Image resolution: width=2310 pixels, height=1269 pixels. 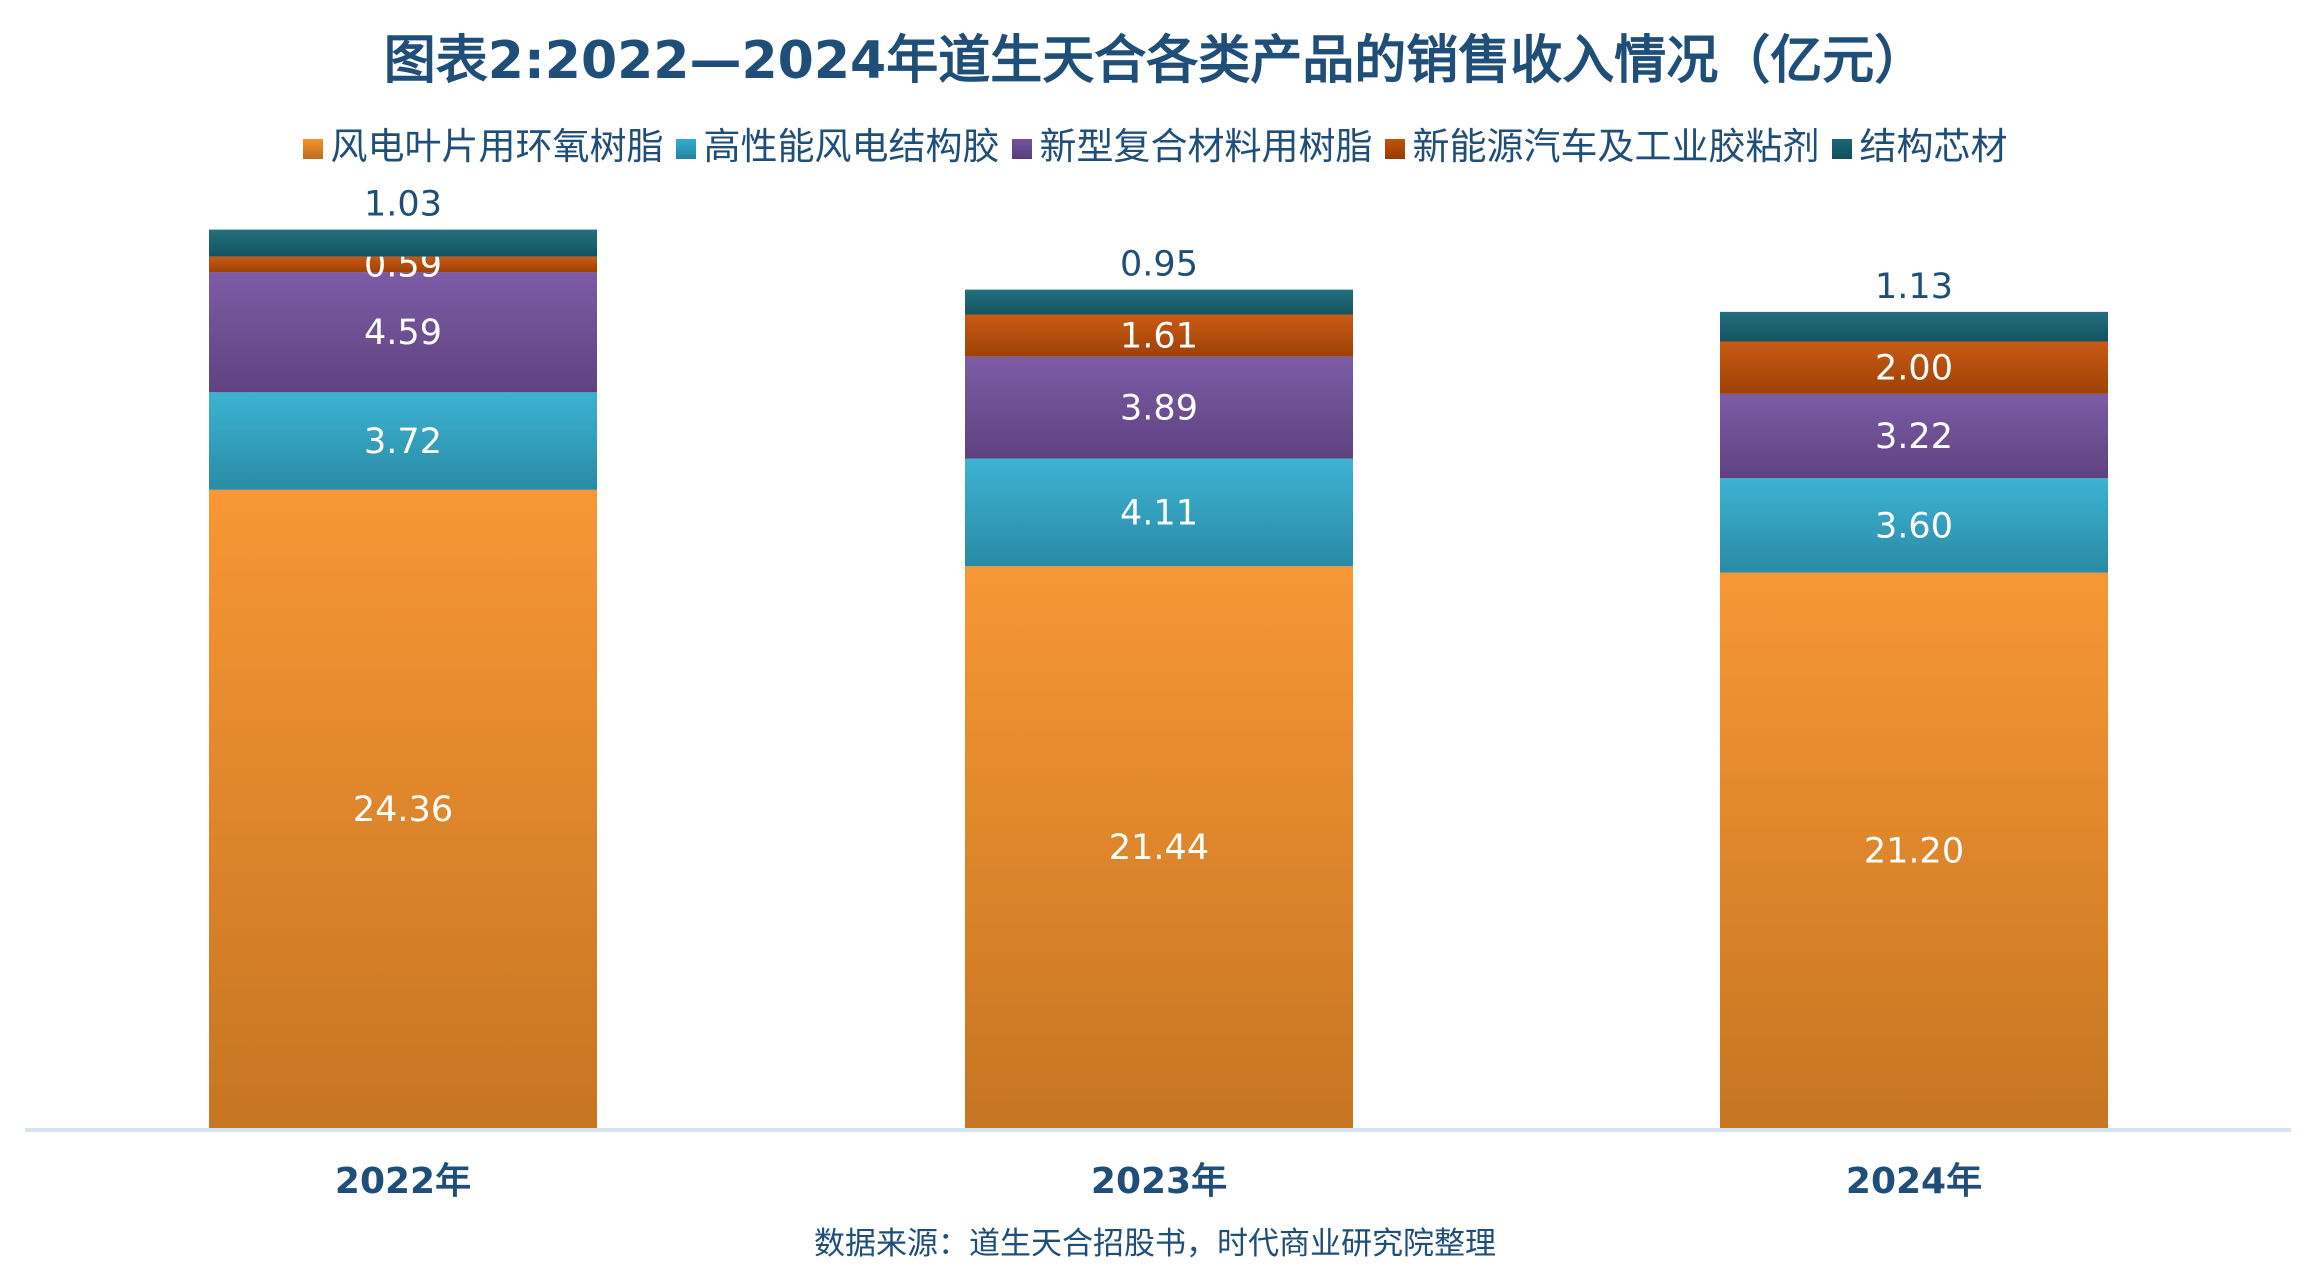 I want to click on legend-label: 新型复合材料用树脂, so click(x=1206, y=146).